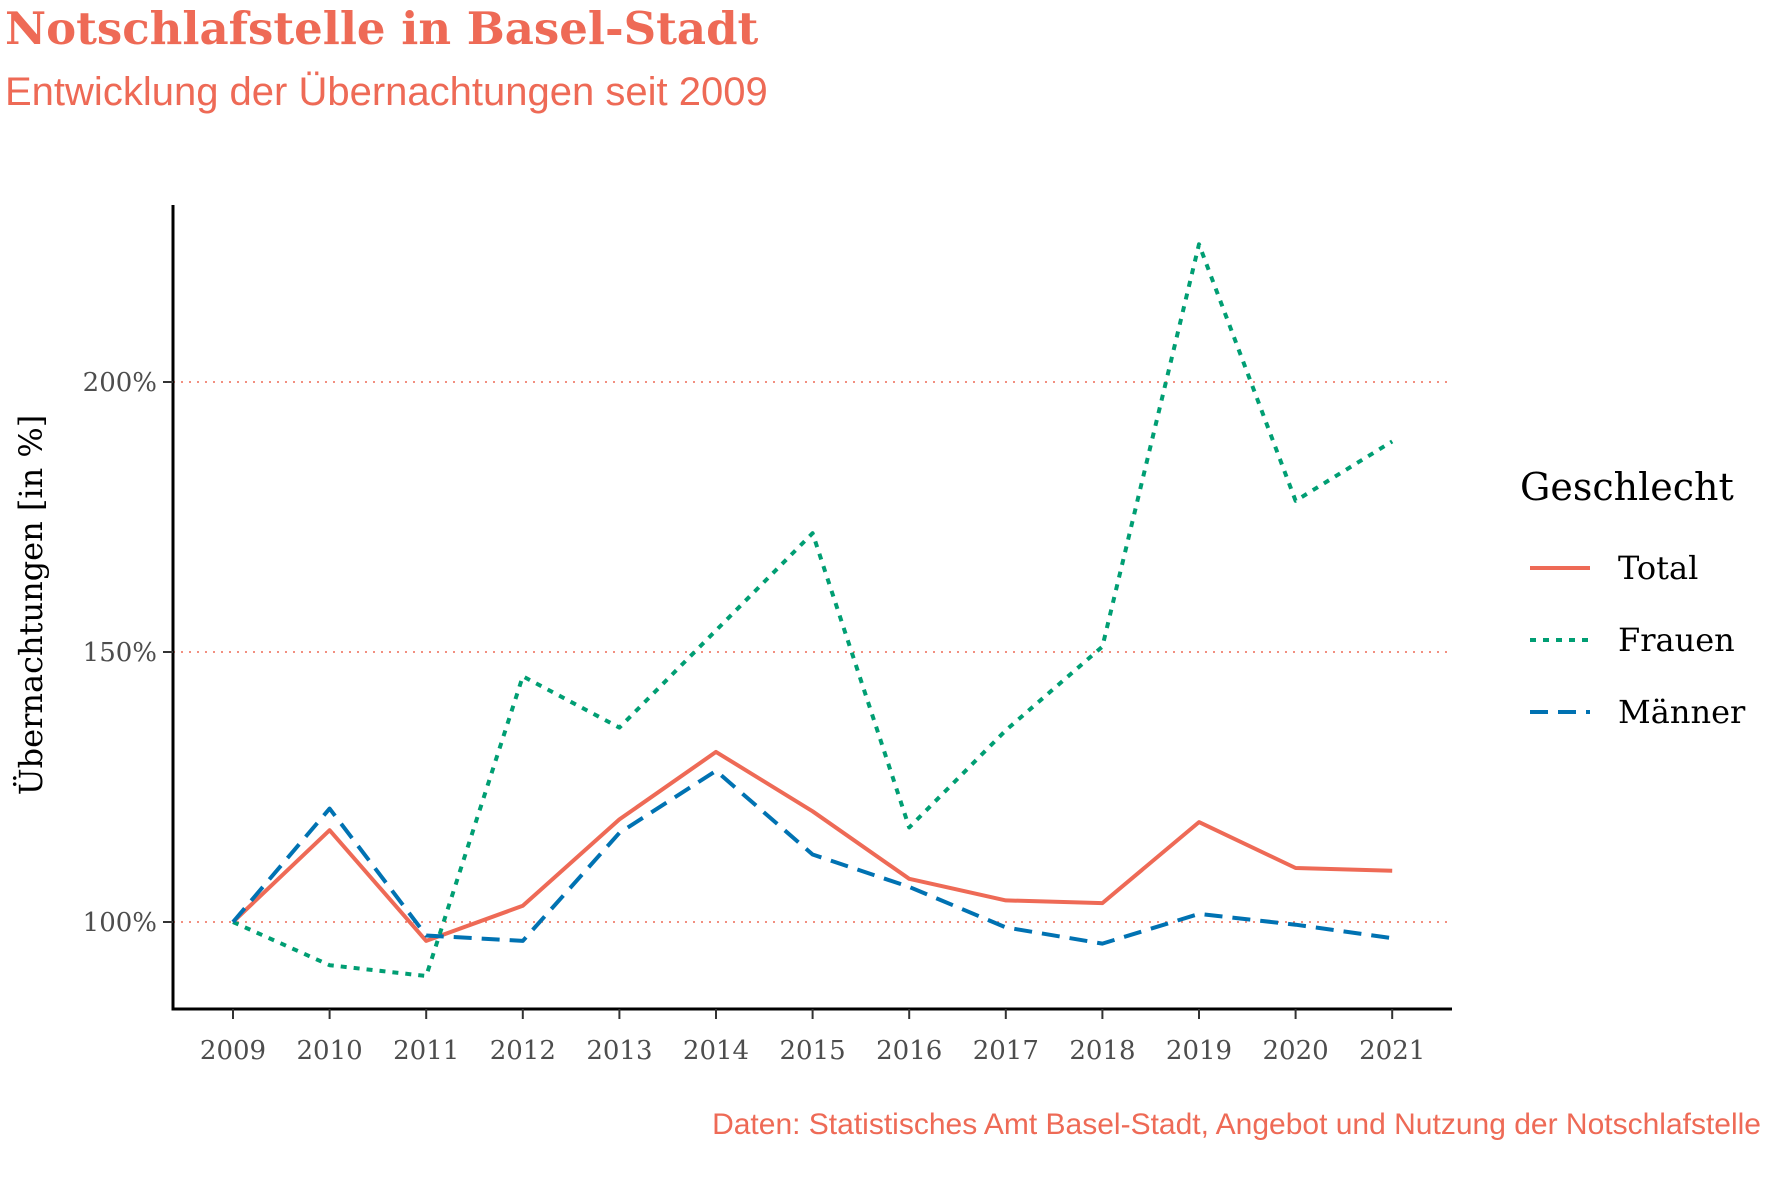  I want to click on x-tick-label: 2012, so click(523, 1051).